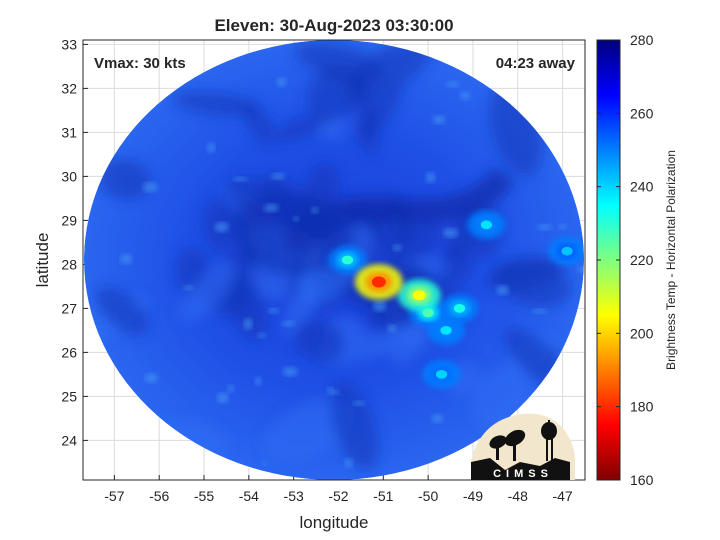  I want to click on x-tick-label: -49, so click(473, 496).